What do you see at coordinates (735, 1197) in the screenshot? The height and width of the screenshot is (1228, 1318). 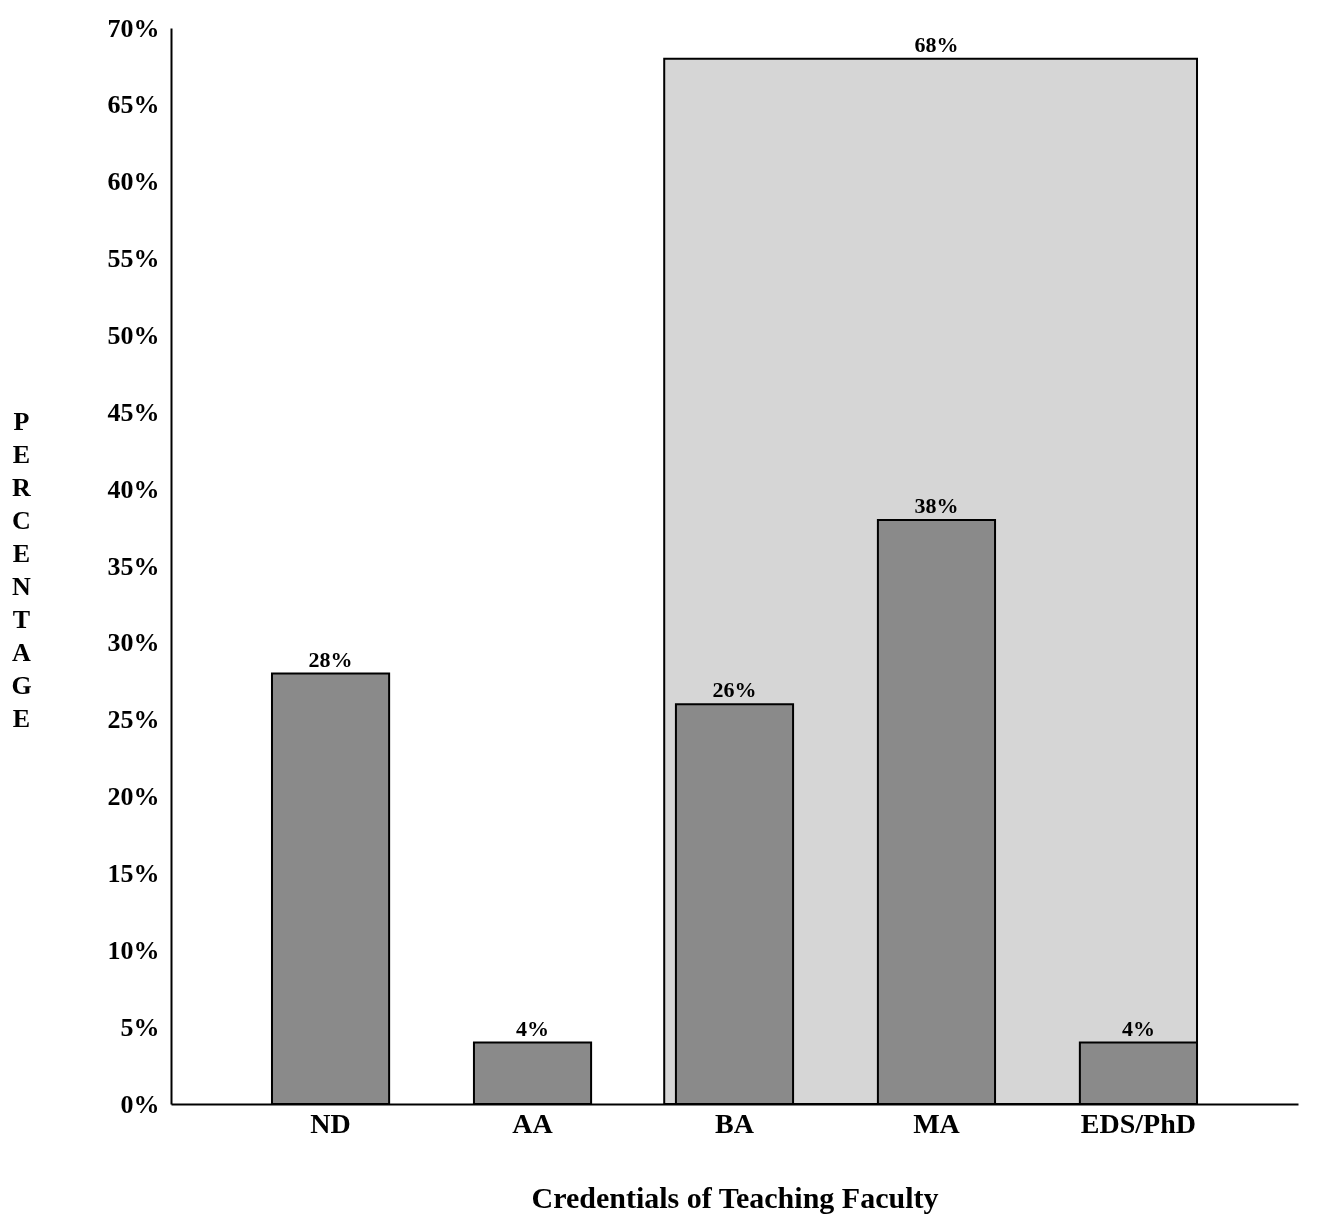 I see `x-axis-title: Credentials of Teaching Faculty` at bounding box center [735, 1197].